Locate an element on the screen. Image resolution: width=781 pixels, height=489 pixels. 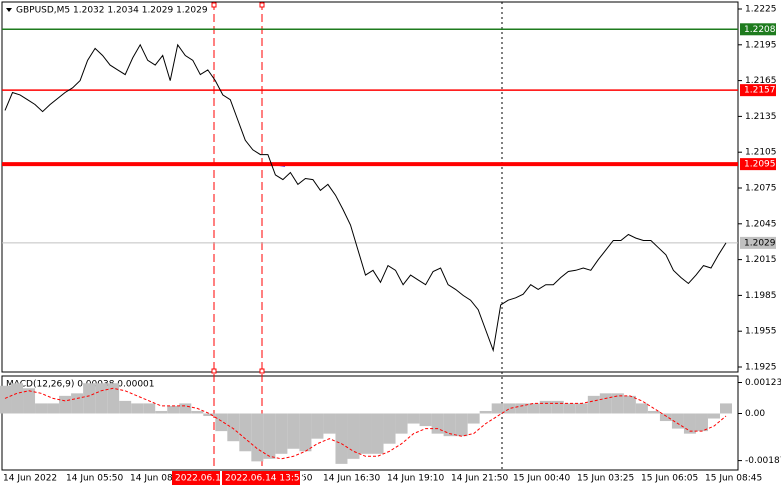
y-tick-label: 1.1925 is located at coordinates (761, 368).